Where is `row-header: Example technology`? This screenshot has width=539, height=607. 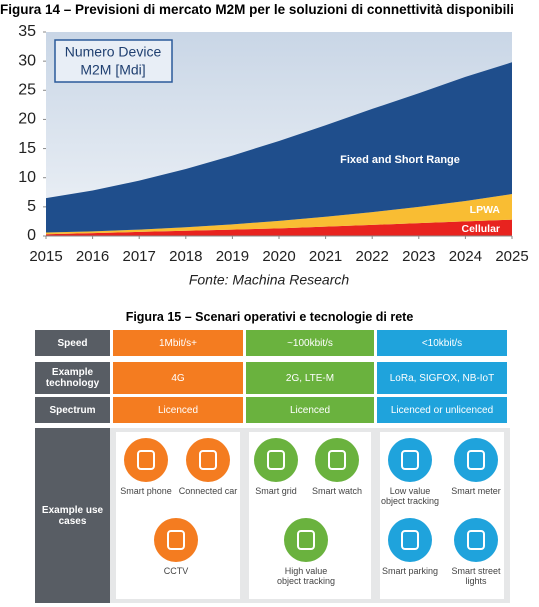
row-header: Example technology is located at coordinates (72, 378).